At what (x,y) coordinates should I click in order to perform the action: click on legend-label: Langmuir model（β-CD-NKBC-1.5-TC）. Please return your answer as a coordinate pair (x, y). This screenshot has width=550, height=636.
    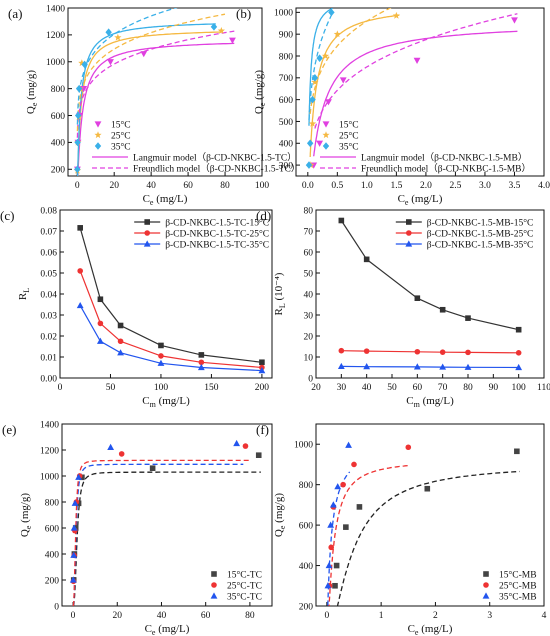
    Looking at the image, I should click on (215, 157).